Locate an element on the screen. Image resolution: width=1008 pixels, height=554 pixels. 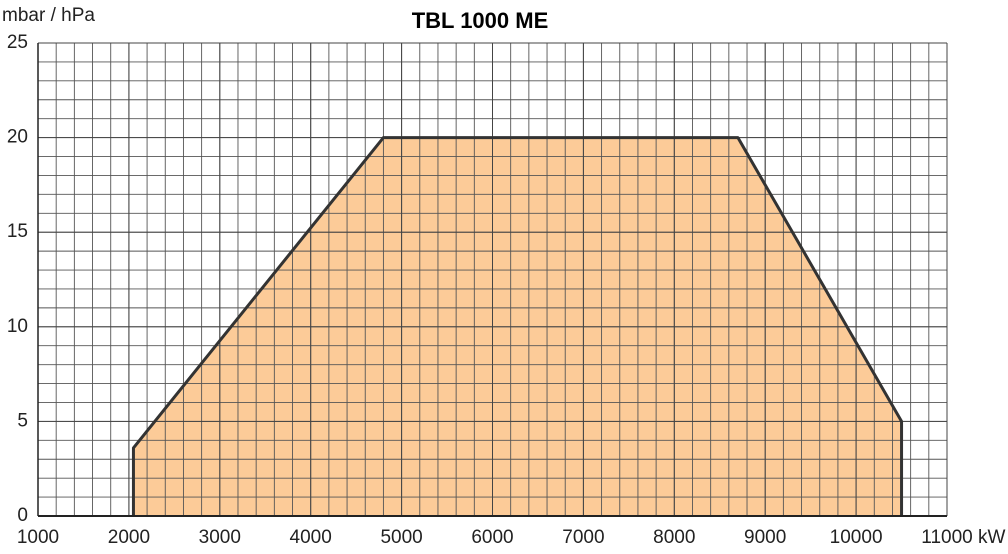
y-tick-label: 5 is located at coordinates (22, 420).